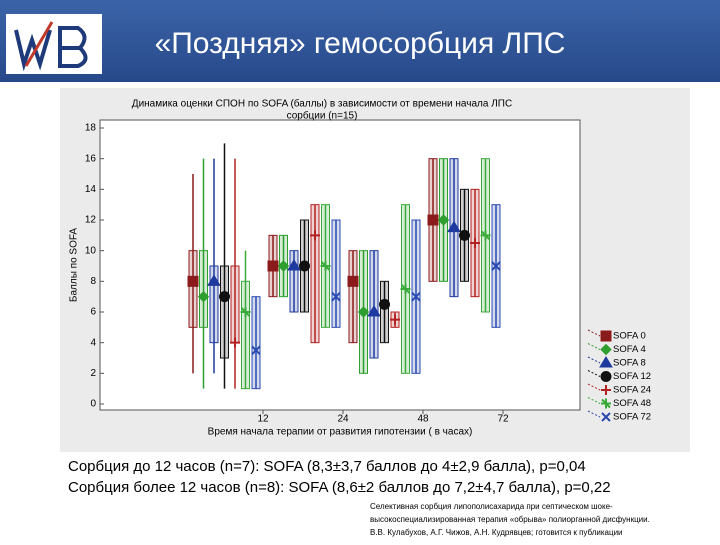 The width and height of the screenshot is (720, 545). Describe the element at coordinates (93, 342) in the screenshot. I see `y-tick-label: 4` at that location.